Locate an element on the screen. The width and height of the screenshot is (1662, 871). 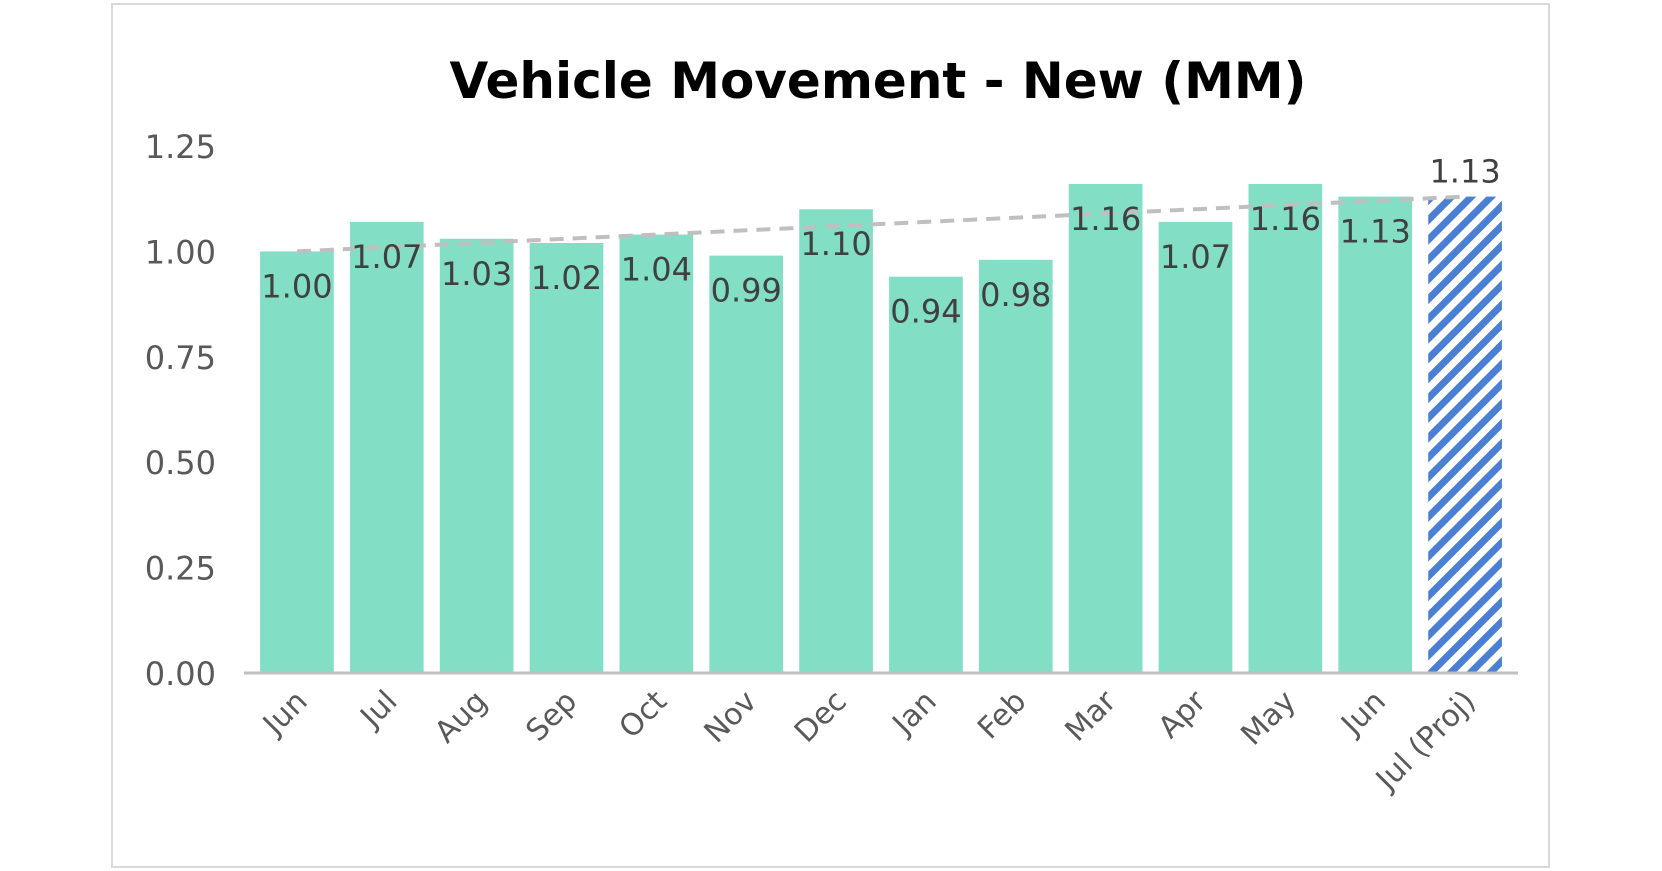
data-label: 1.04 is located at coordinates (656, 270).